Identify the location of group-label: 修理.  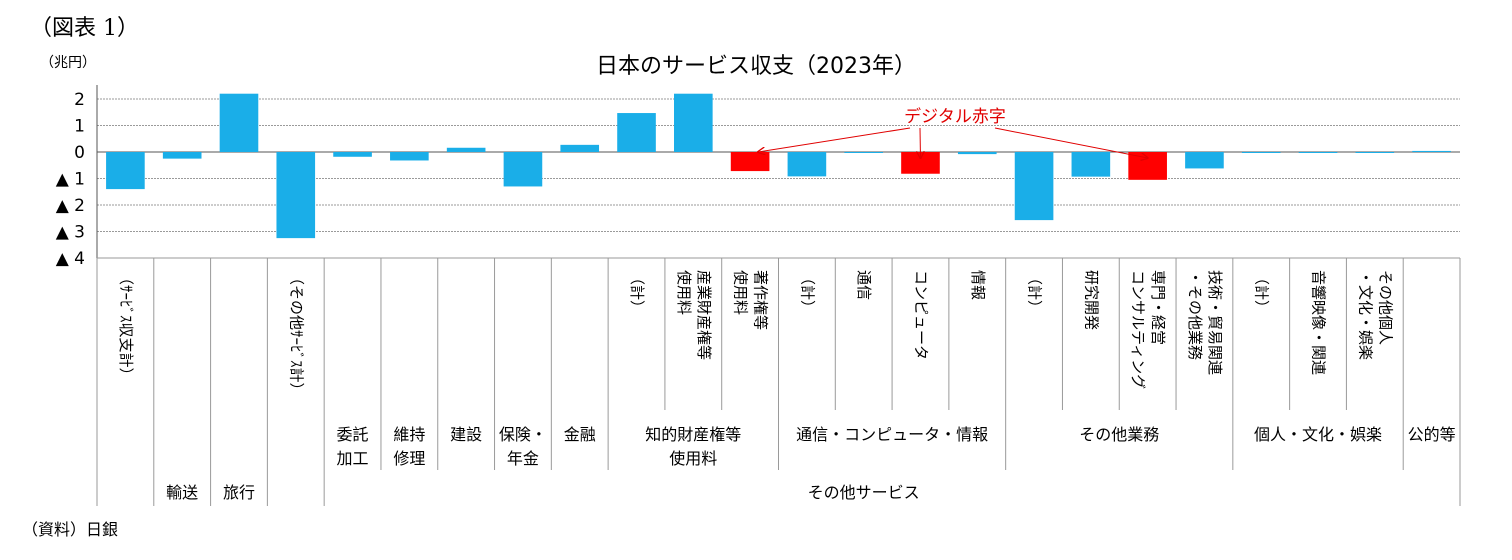
(409, 458).